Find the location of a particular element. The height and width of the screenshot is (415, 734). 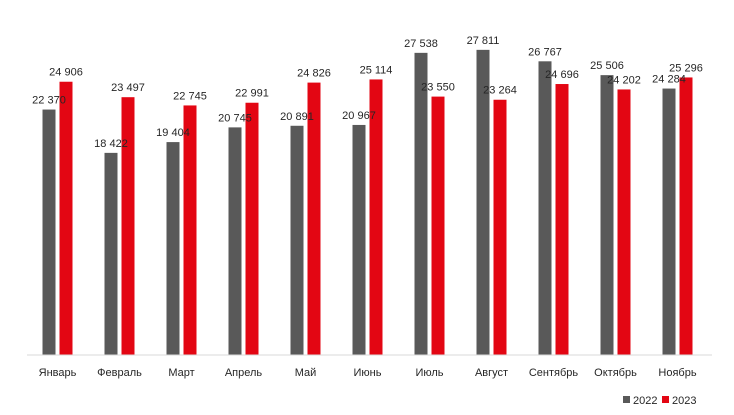

category-label-0: Январь is located at coordinates (58, 373).